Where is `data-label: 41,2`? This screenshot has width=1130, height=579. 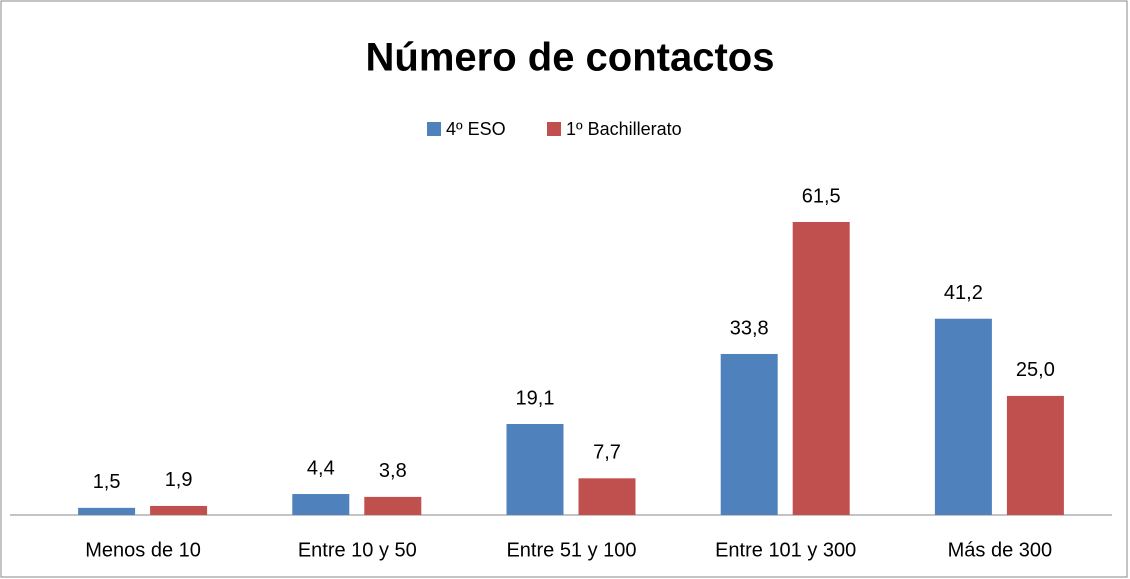 data-label: 41,2 is located at coordinates (963, 293).